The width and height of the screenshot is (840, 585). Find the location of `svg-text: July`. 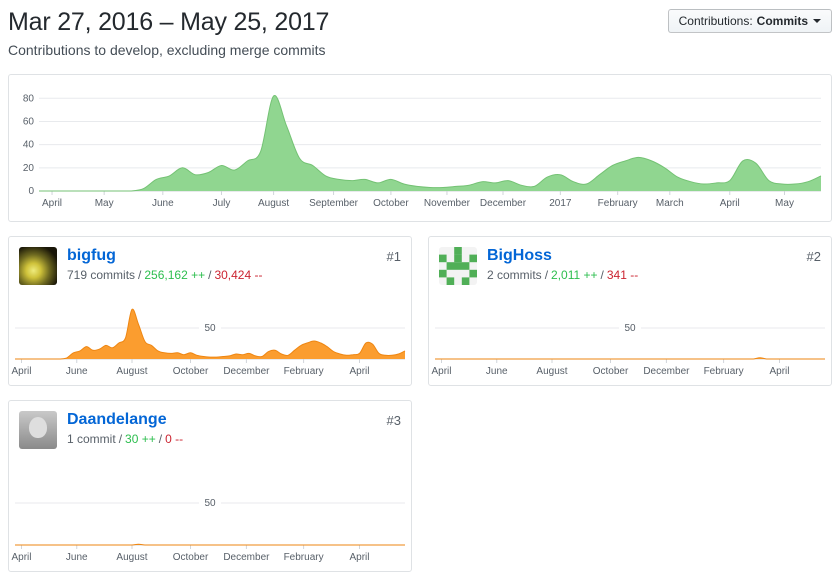

svg-text: July is located at coordinates (222, 203).